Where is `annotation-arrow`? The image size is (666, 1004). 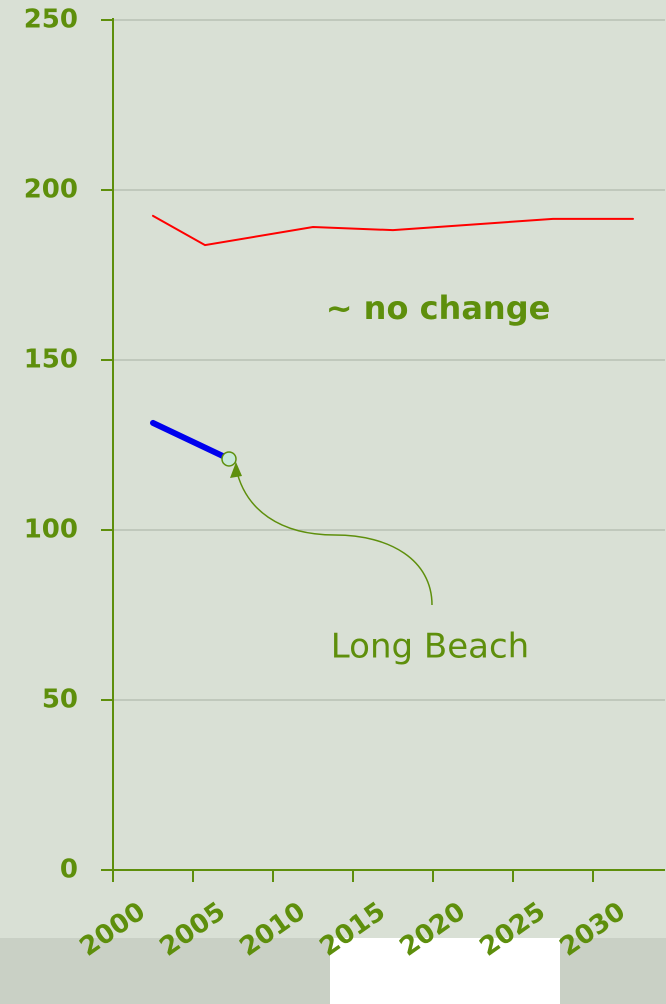
annotation-arrow is located at coordinates (334, 536).